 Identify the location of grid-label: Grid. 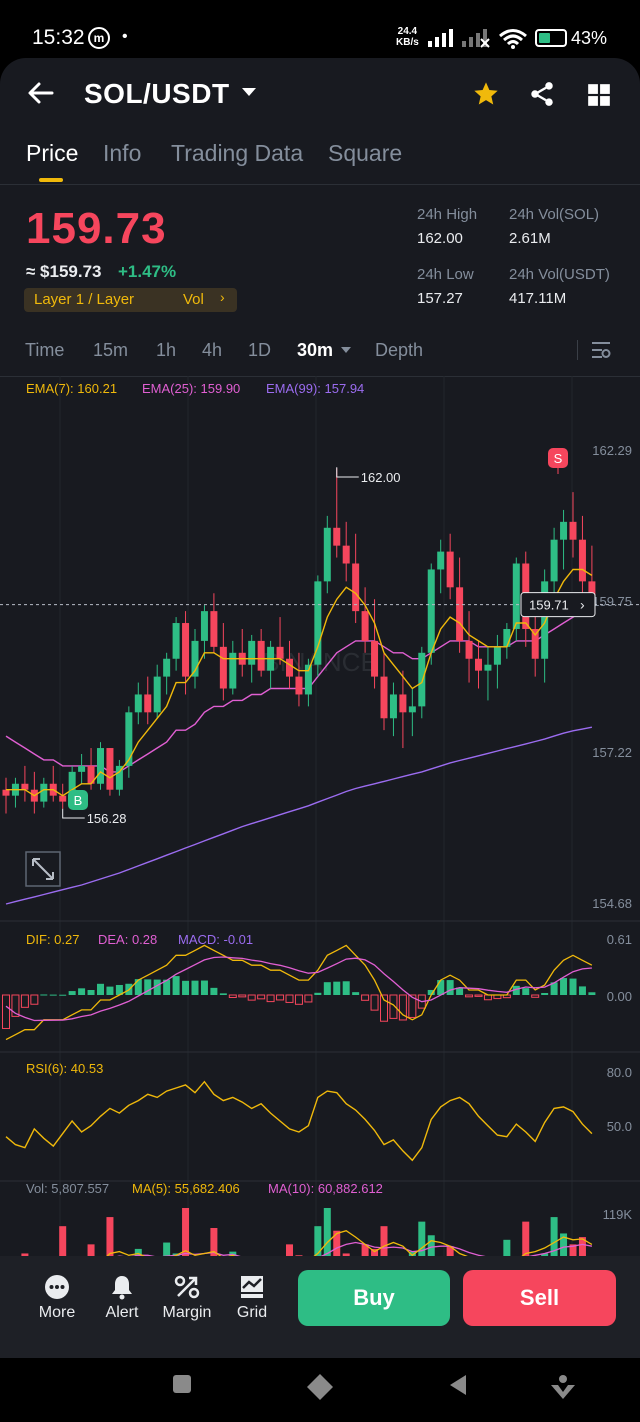
(252, 1312).